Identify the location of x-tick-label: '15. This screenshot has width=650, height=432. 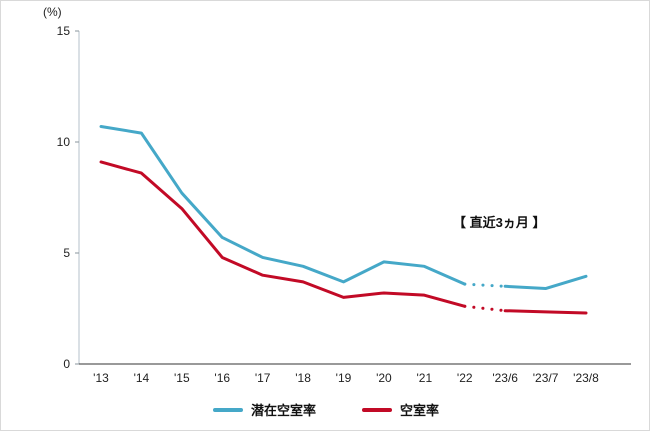
(182, 378).